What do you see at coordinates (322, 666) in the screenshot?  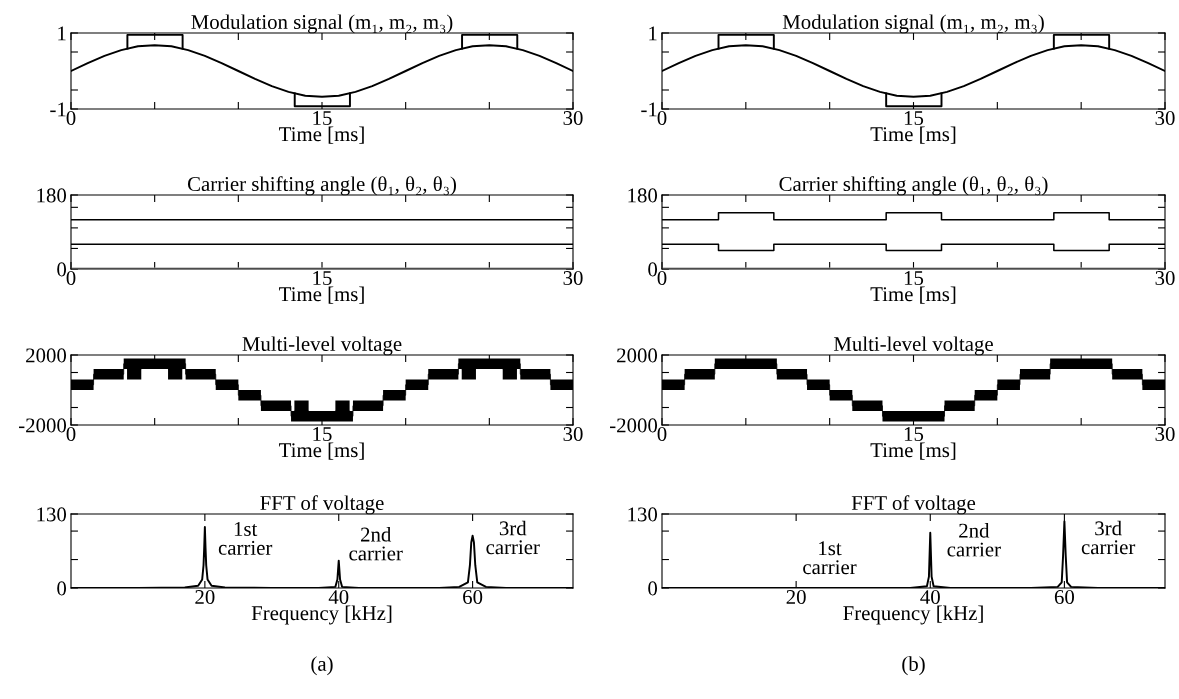 I see `text: (a)` at bounding box center [322, 666].